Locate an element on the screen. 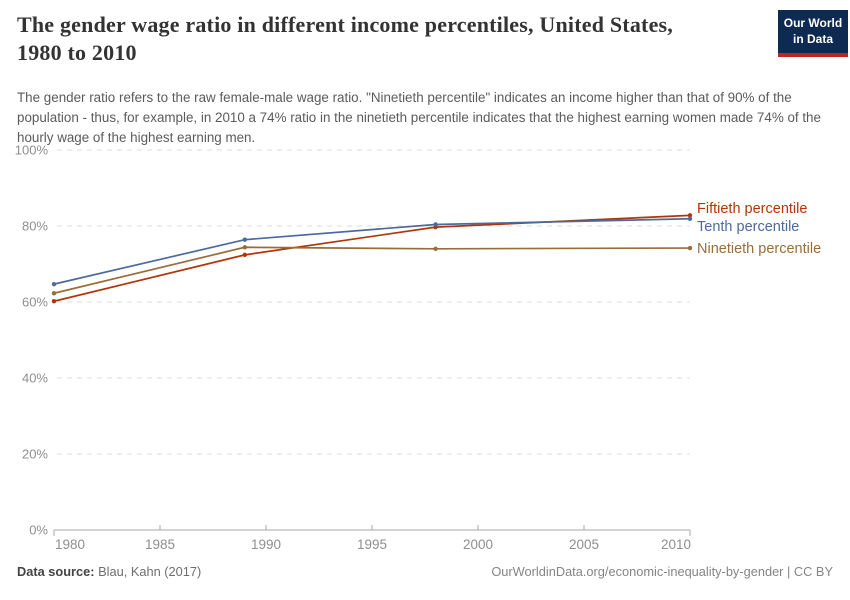  x-tick-label: 2010 is located at coordinates (676, 544).